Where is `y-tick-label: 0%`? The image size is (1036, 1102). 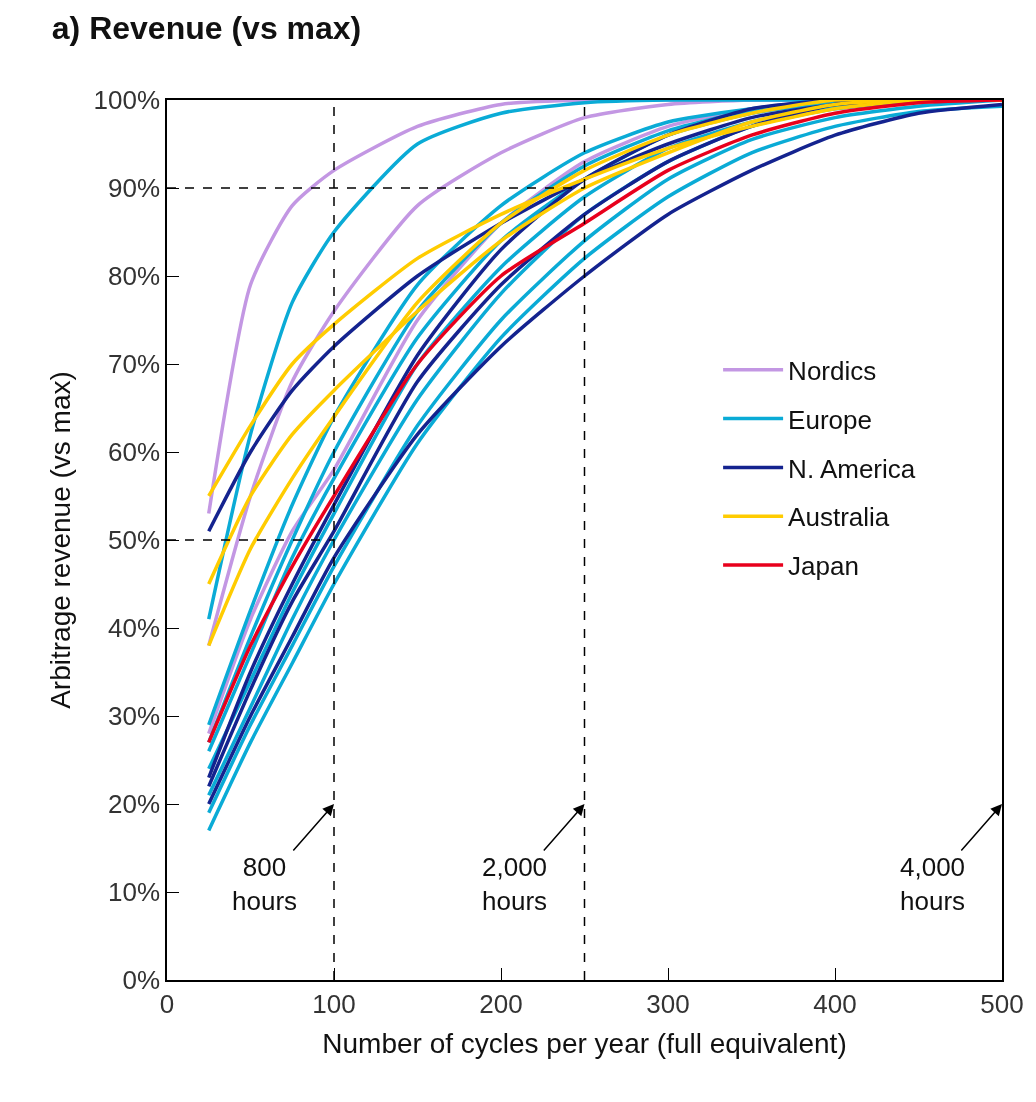 y-tick-label: 0% is located at coordinates (141, 980).